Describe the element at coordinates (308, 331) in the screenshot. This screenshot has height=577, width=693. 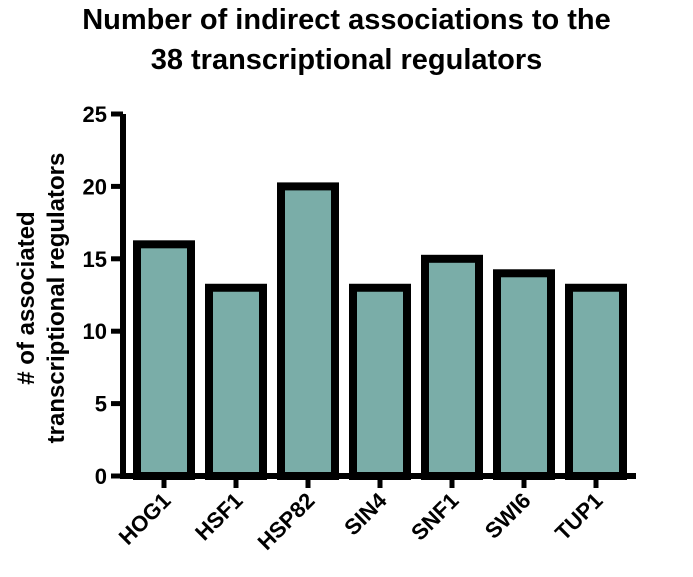
I see `bar-hsp82` at that location.